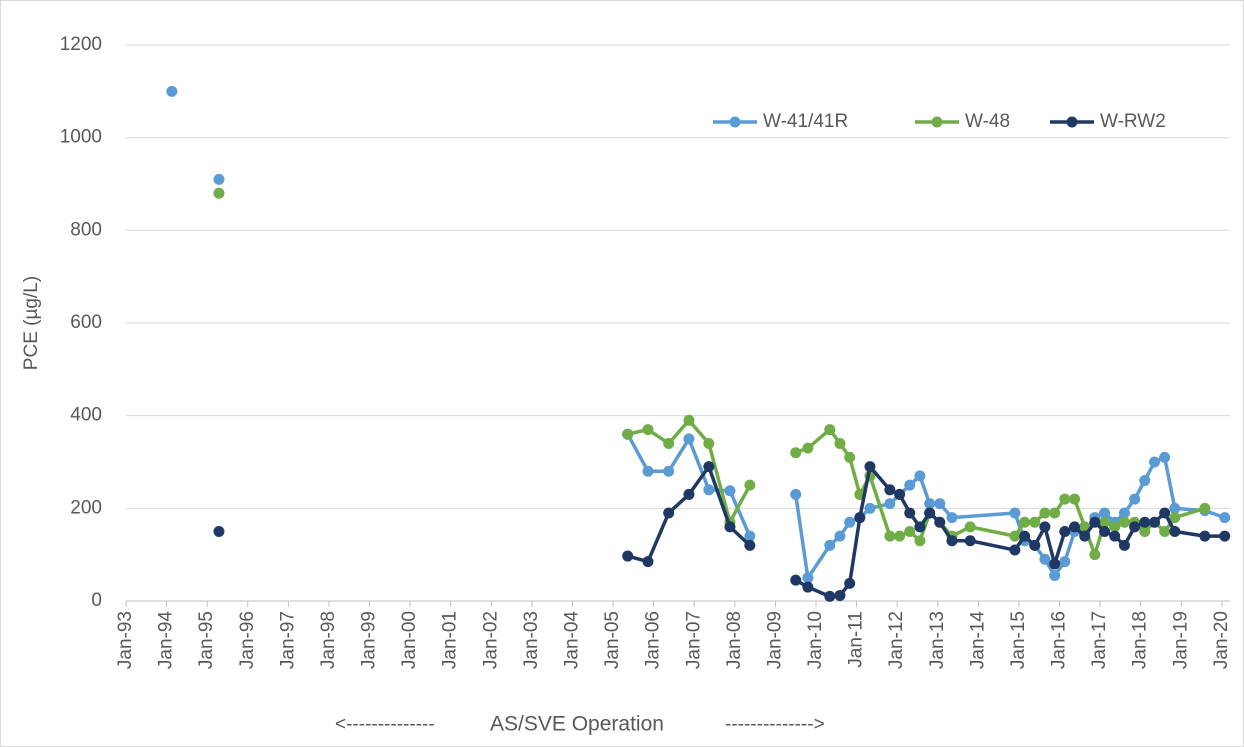  I want to click on y-tick-label: 600, so click(86, 322).